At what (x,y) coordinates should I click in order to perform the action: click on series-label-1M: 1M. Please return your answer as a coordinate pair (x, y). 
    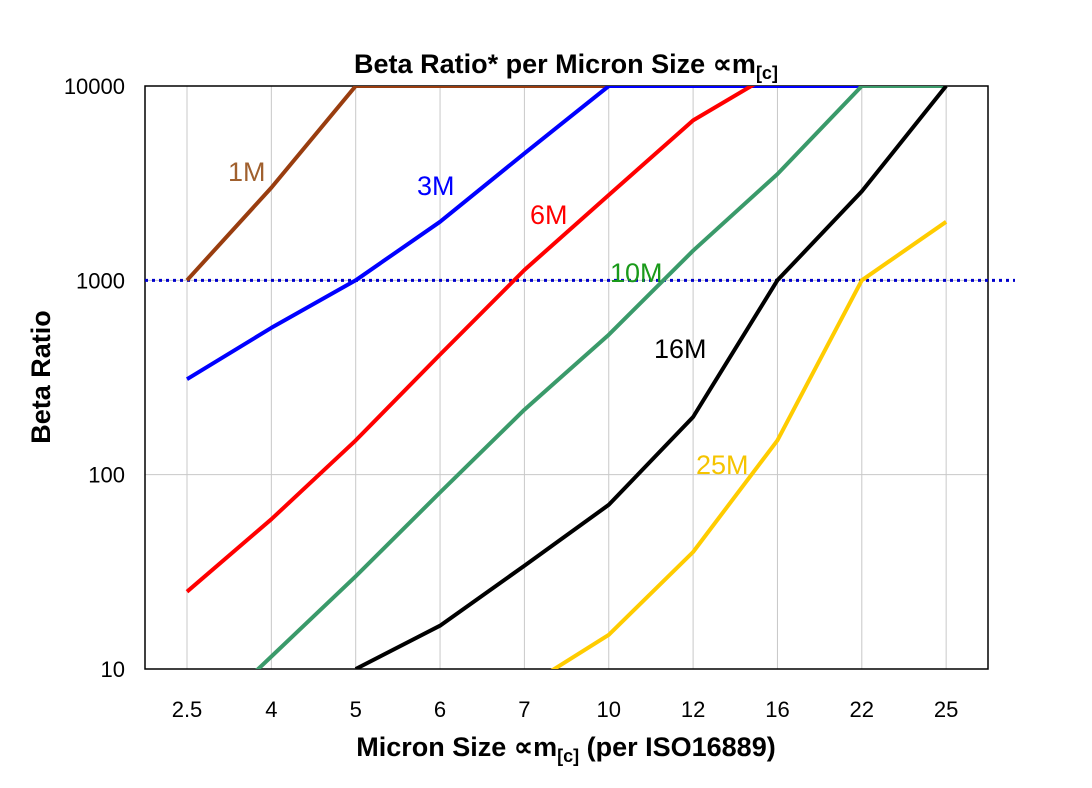
    Looking at the image, I should click on (247, 172).